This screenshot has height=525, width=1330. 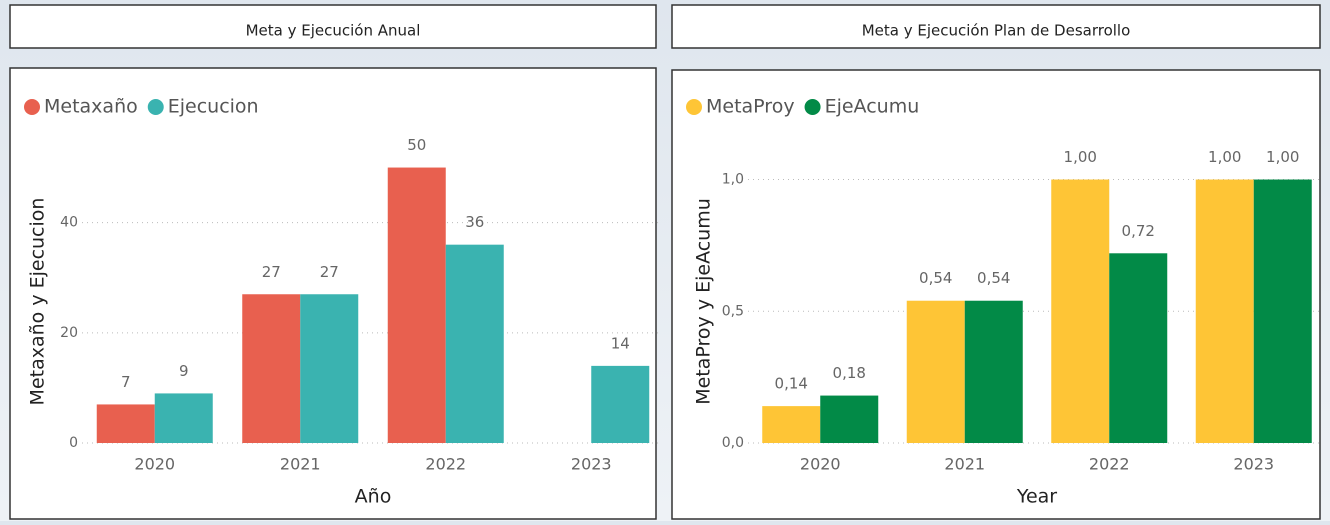 What do you see at coordinates (791, 384) in the screenshot?
I see `data-label: 0,14` at bounding box center [791, 384].